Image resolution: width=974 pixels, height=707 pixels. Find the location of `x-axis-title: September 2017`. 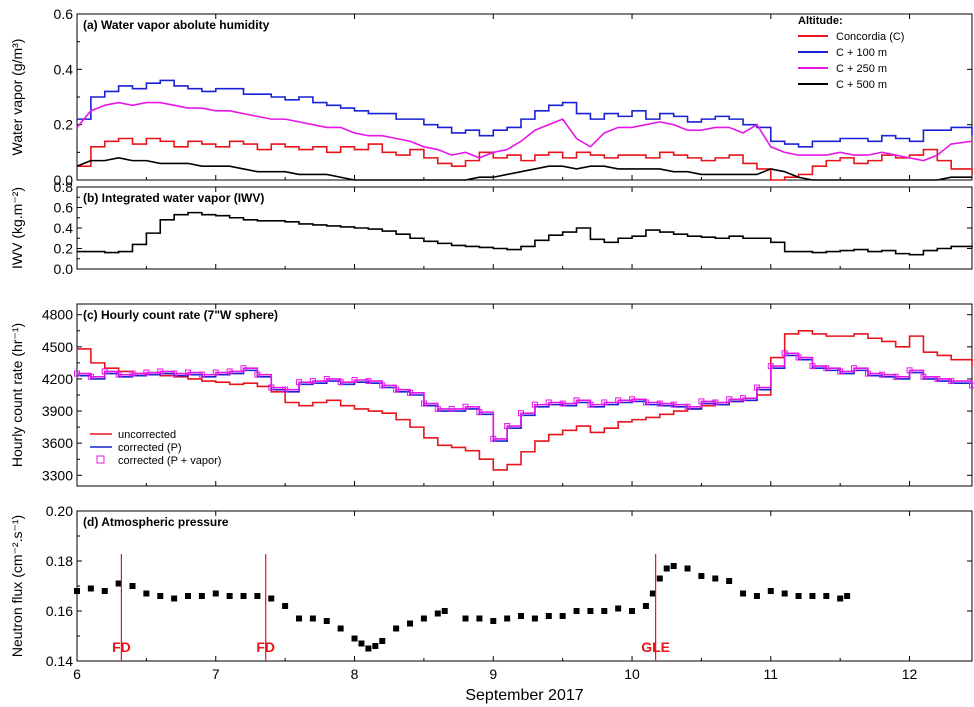

x-axis-title: September 2017 is located at coordinates (524, 695).